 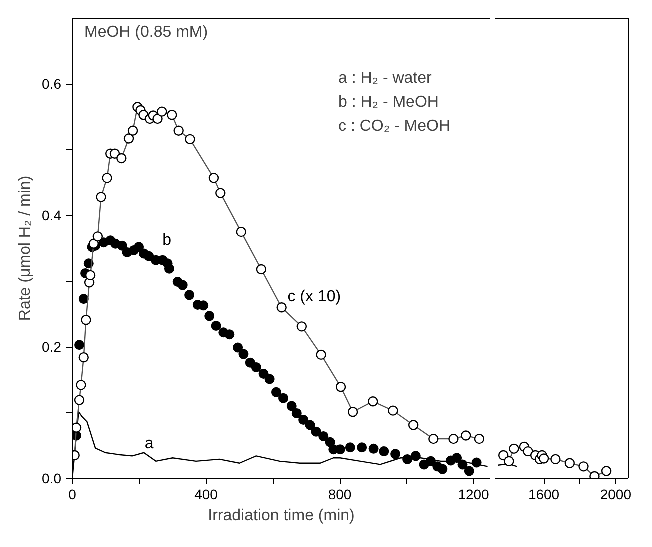 What do you see at coordinates (167, 241) in the screenshot?
I see `series-label: b` at bounding box center [167, 241].